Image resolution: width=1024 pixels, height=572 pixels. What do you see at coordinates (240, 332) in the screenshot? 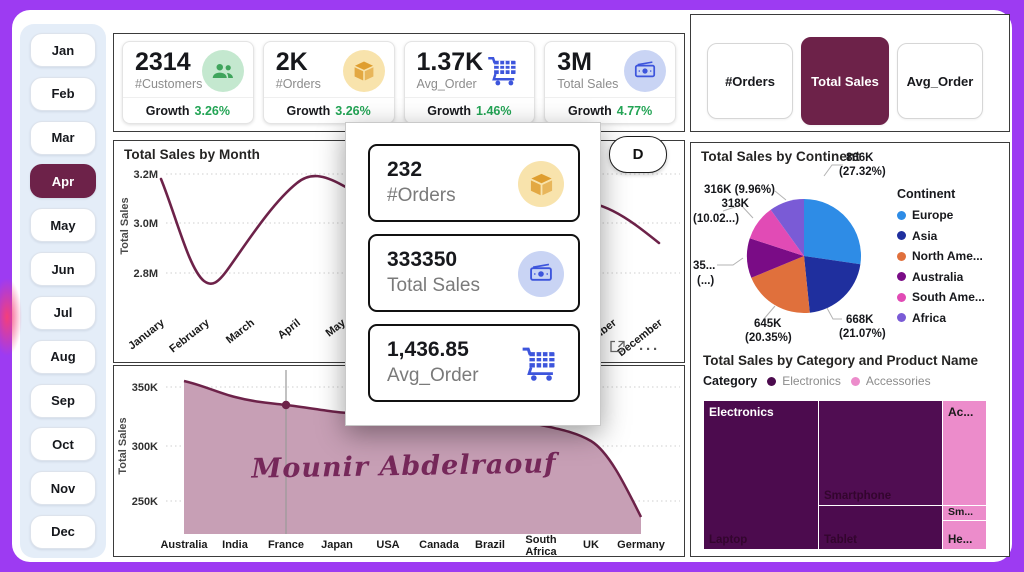
I see `svg-text: March` at bounding box center [240, 332].